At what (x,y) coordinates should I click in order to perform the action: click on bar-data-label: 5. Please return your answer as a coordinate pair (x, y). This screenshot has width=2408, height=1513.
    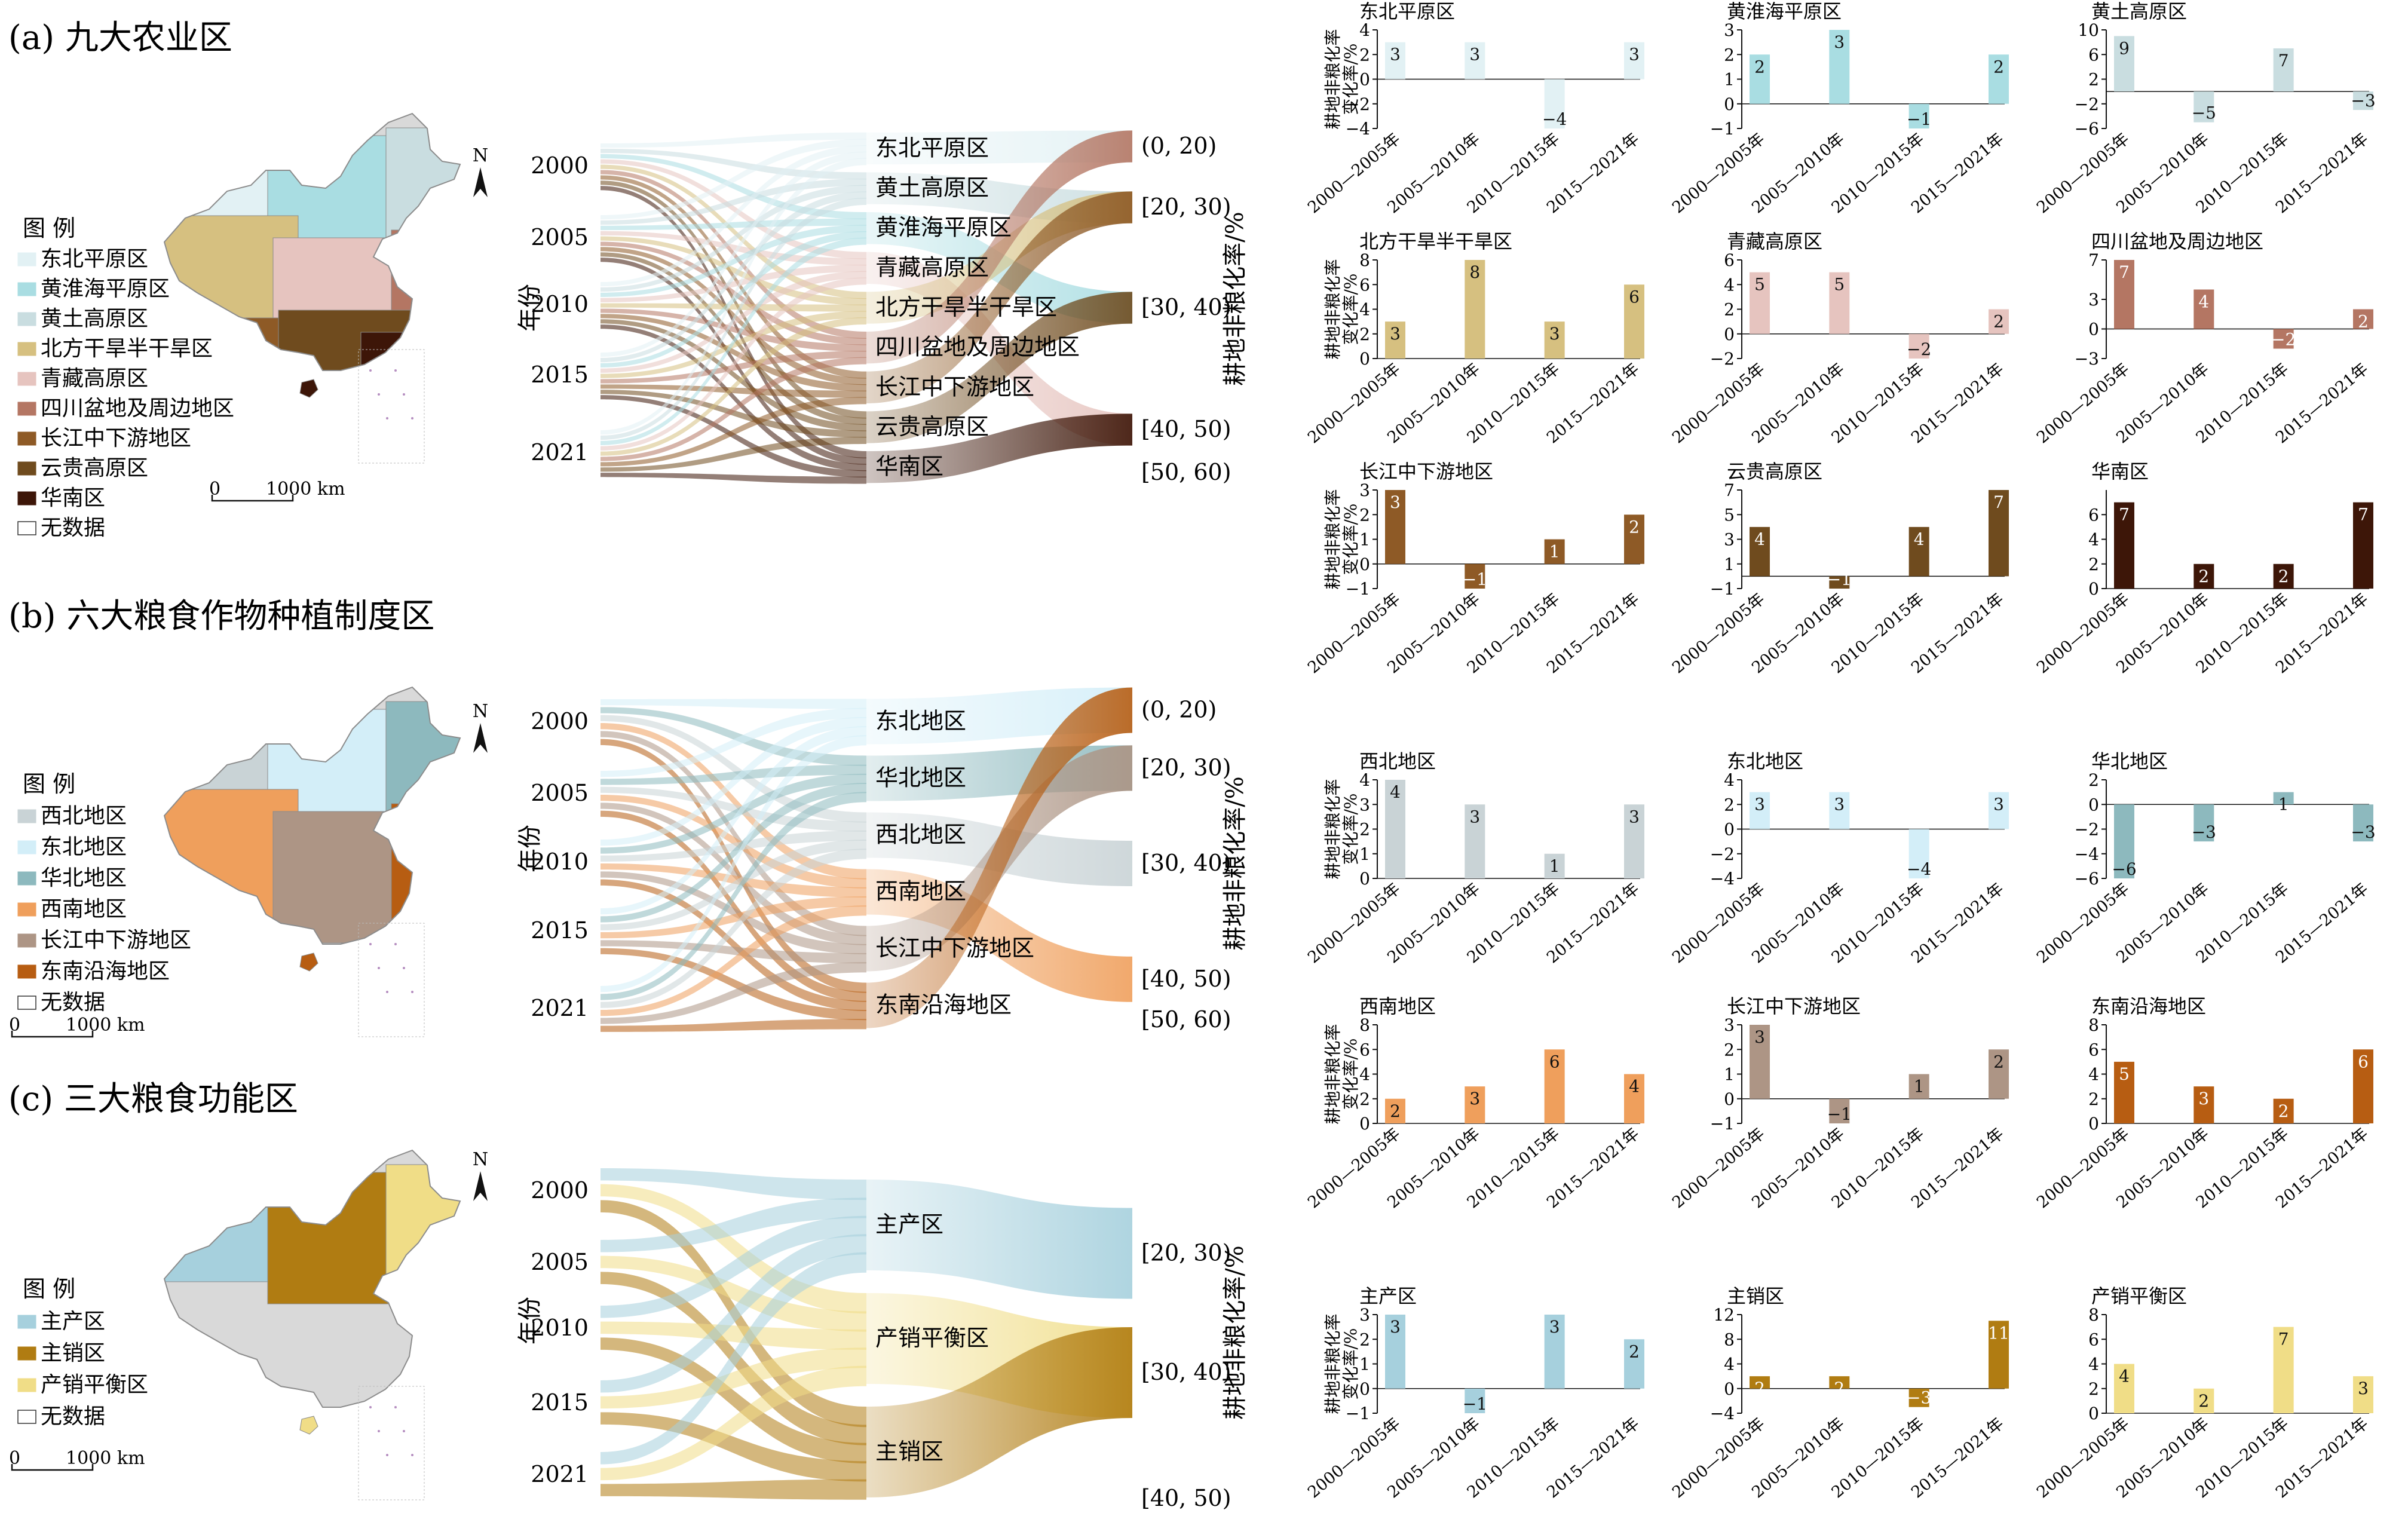
    Looking at the image, I should click on (1839, 285).